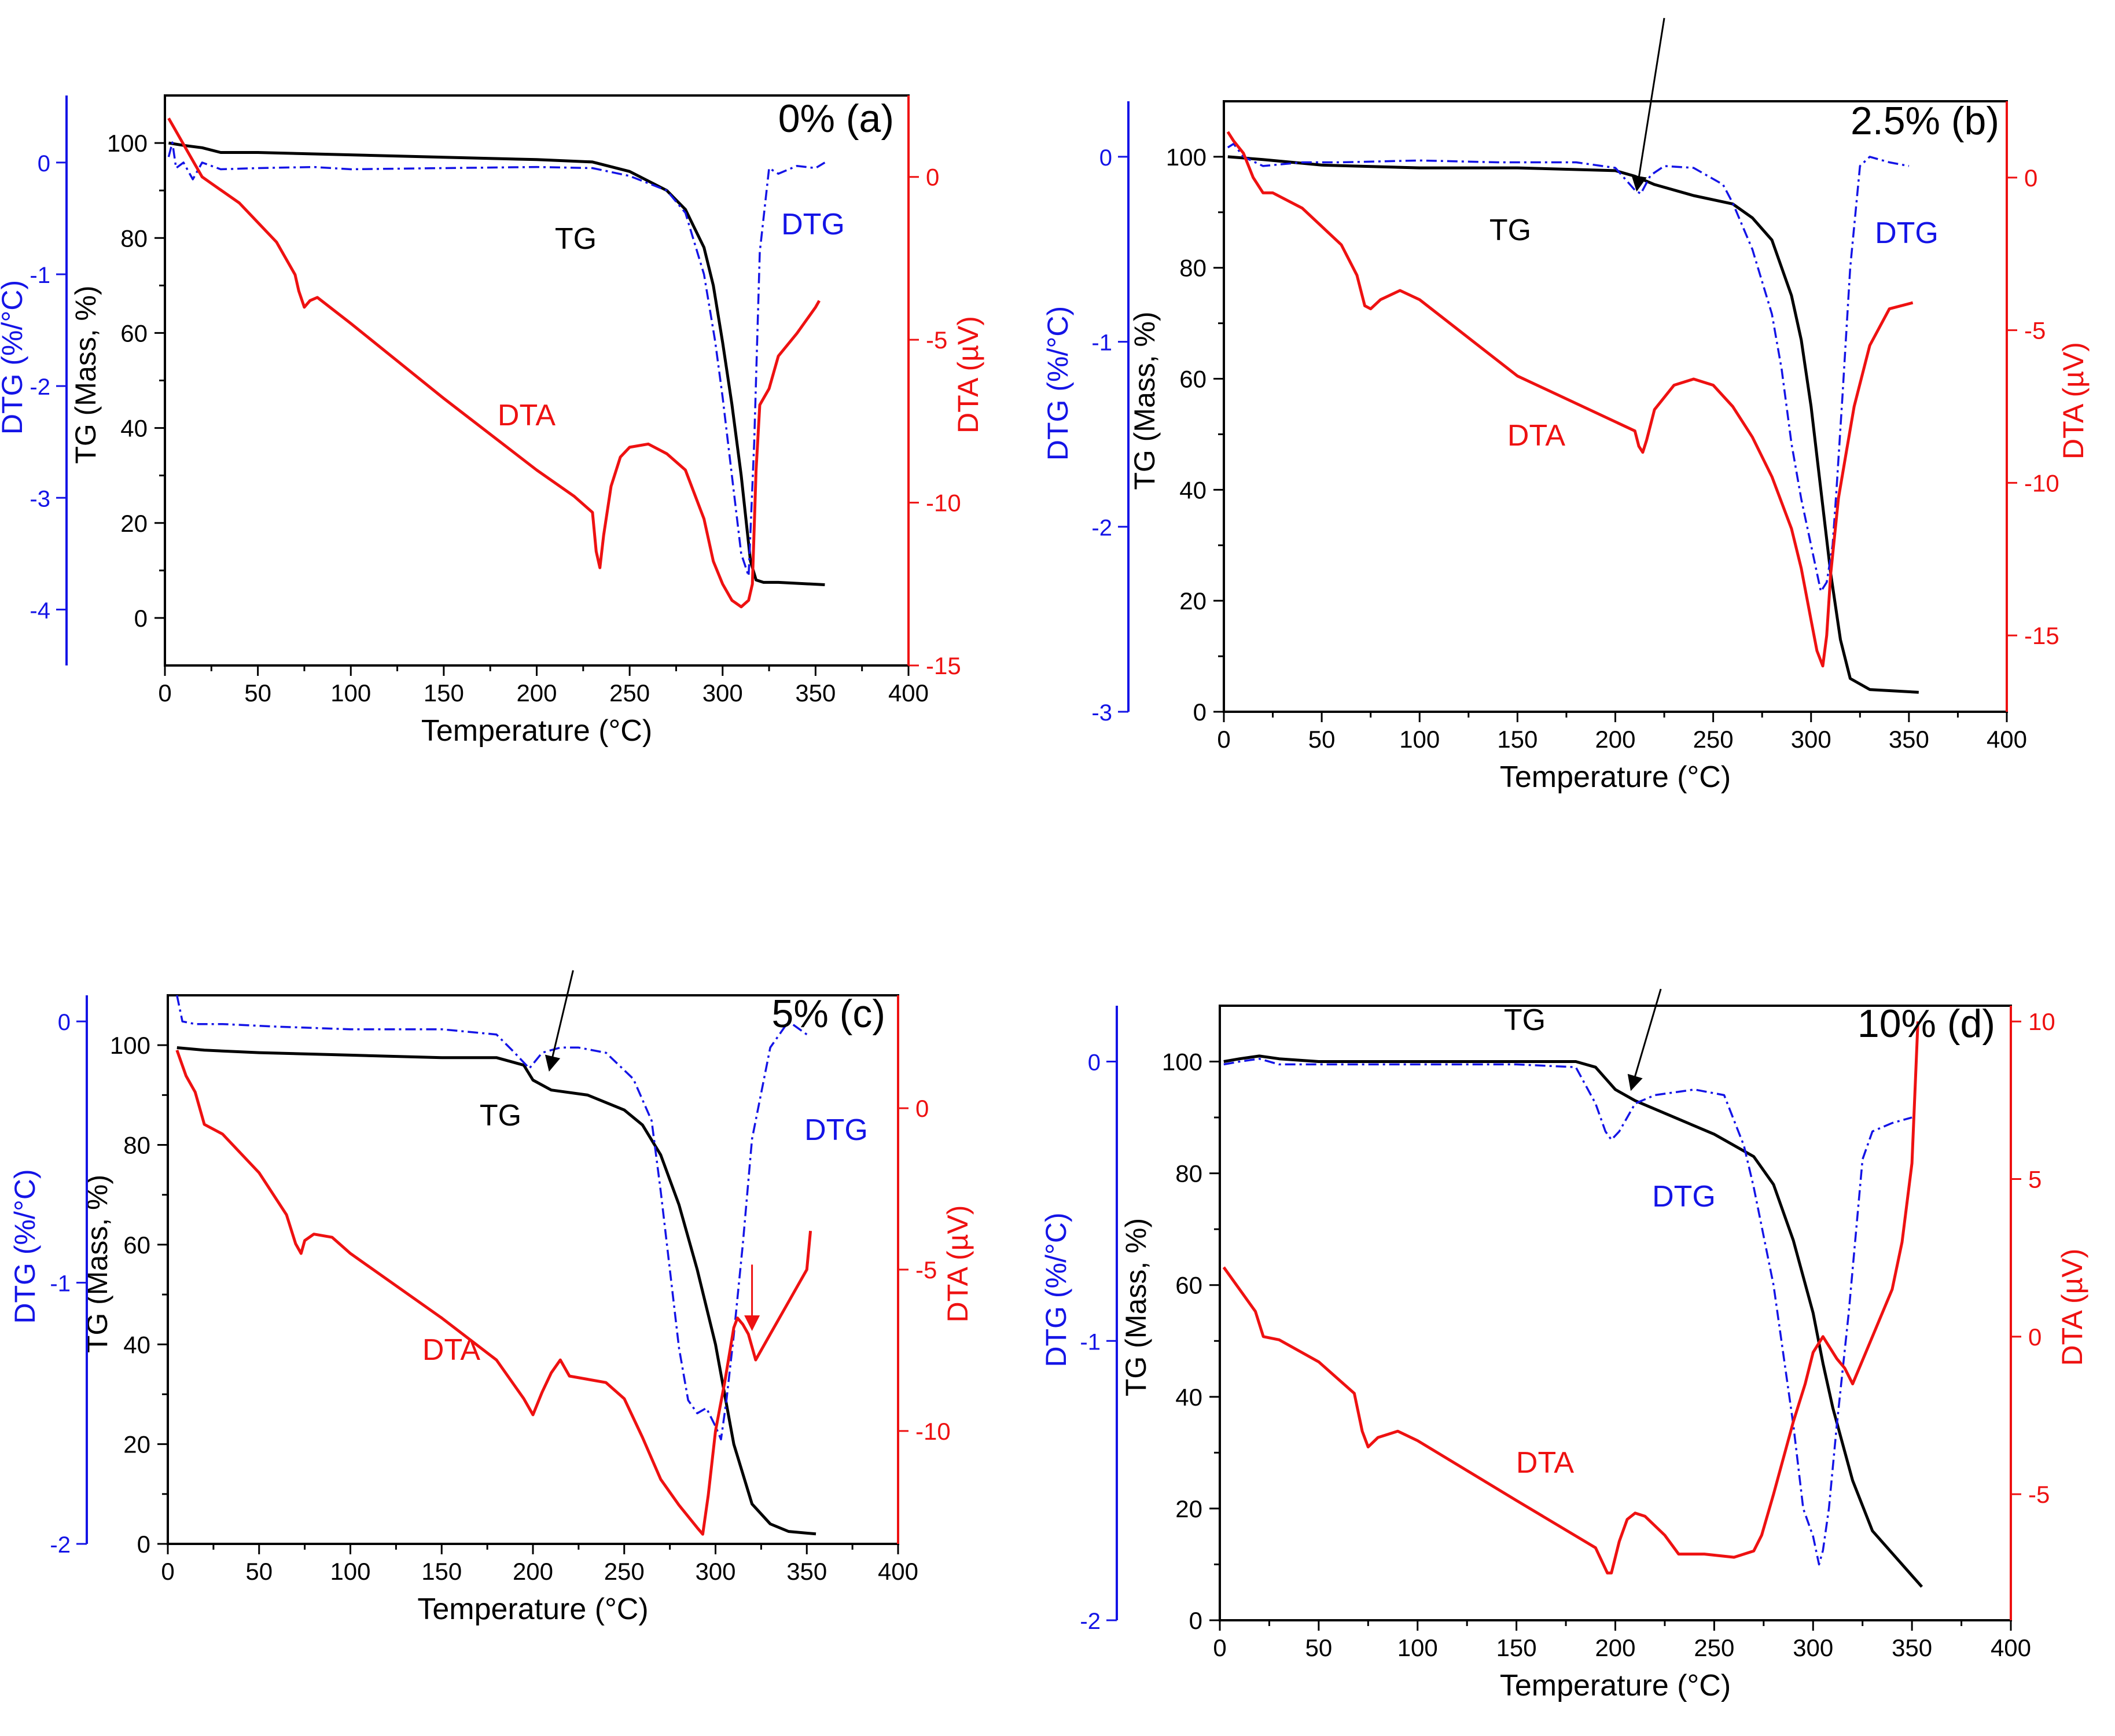 The width and height of the screenshot is (2115, 1736). Describe the element at coordinates (836, 119) in the screenshot. I see `panel-label: 0% (a)` at that location.